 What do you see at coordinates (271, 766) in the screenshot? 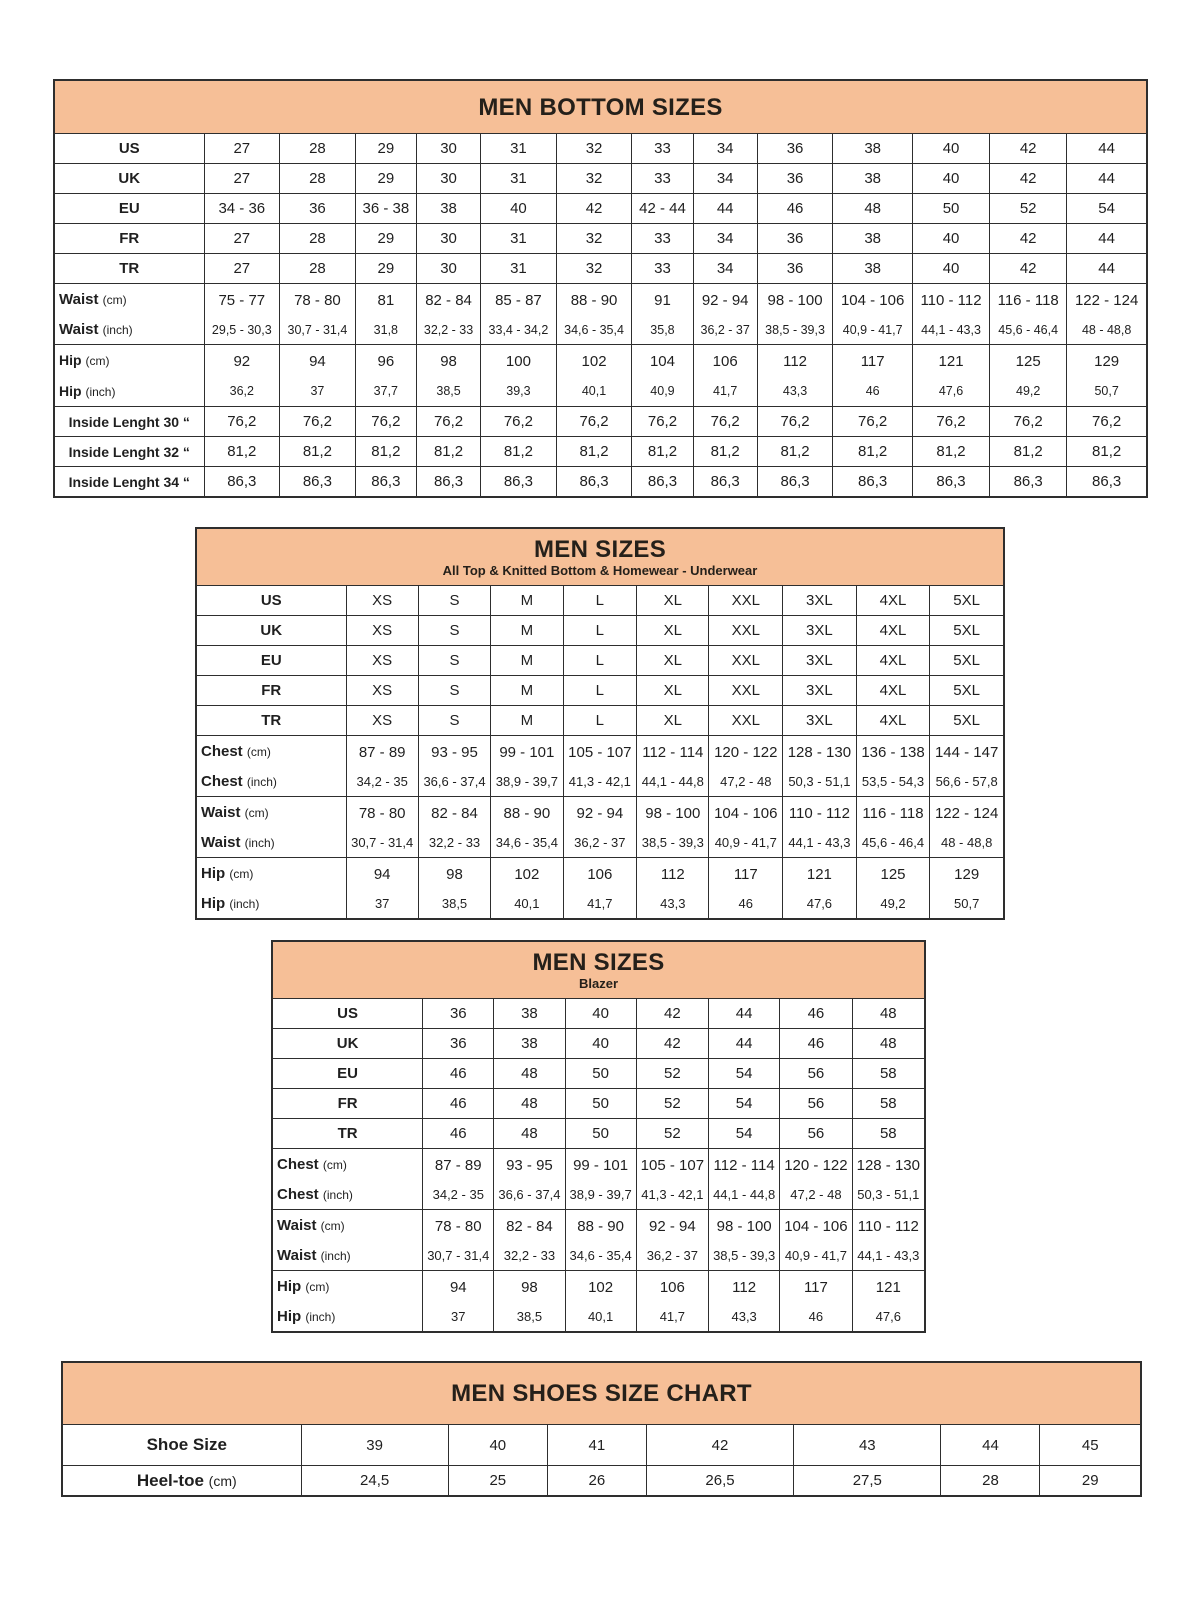
I see `row-label: Chest (cm) Chest (inch)` at bounding box center [271, 766].